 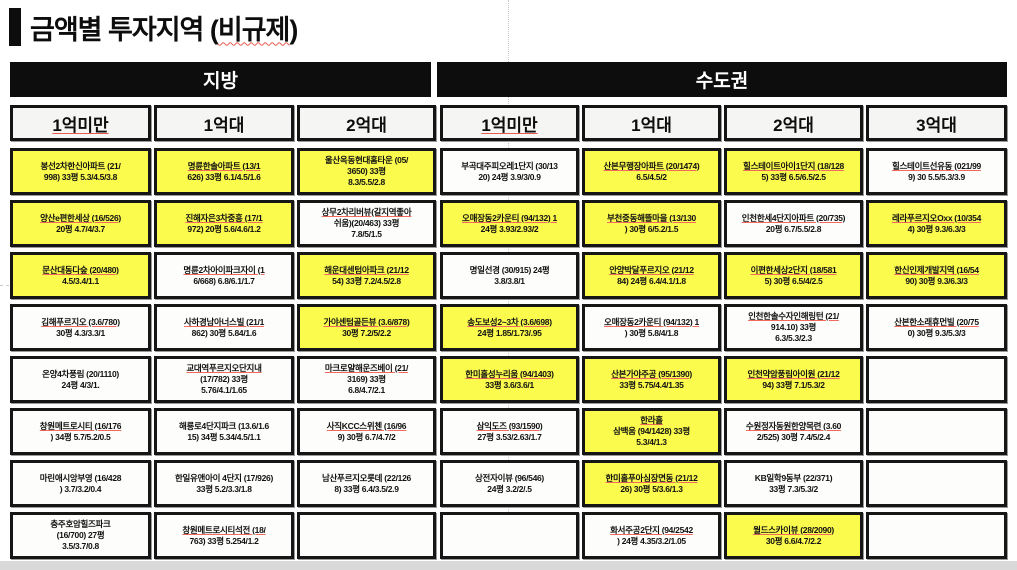 I want to click on cell-text-line: 6/668) 6.8/6.1/1.7, so click(x=224, y=280).